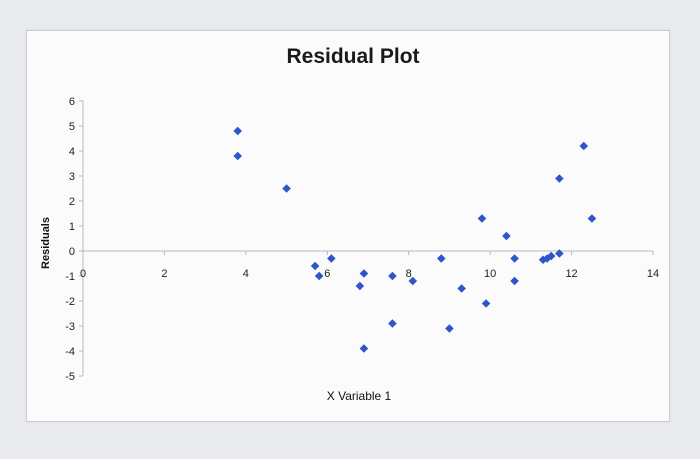  Describe the element at coordinates (83, 274) in the screenshot. I see `x-tick-label: 0` at that location.